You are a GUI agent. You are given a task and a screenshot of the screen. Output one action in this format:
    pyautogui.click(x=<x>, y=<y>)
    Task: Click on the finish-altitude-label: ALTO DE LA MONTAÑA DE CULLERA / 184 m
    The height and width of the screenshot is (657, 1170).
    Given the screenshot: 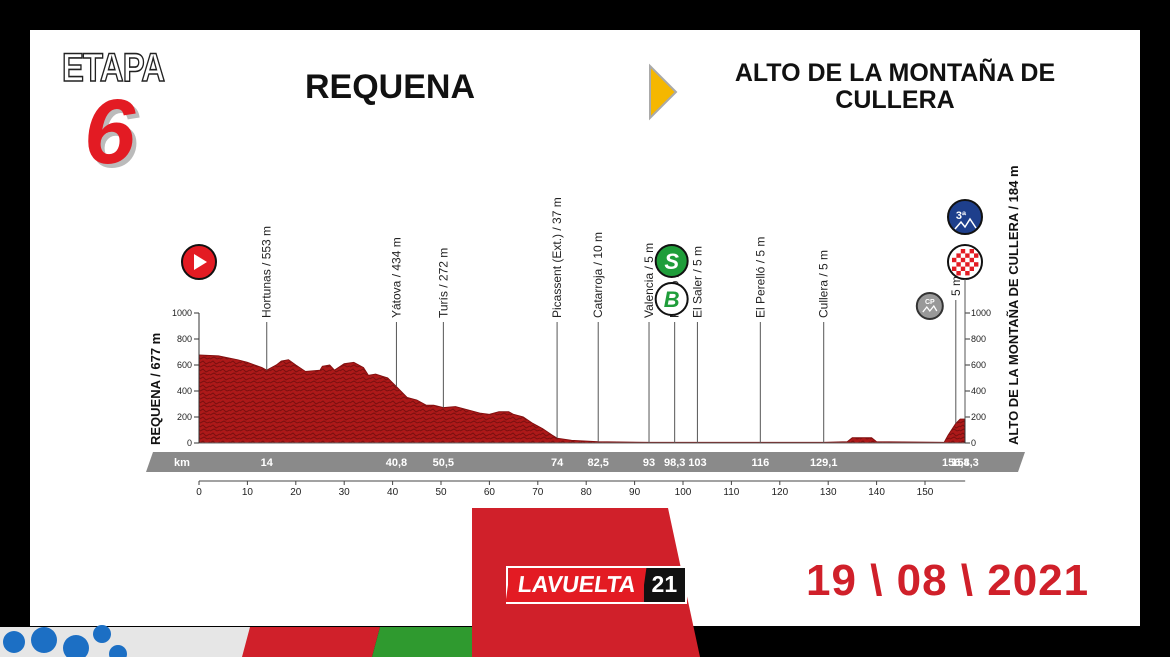 What is the action you would take?
    pyautogui.click(x=1013, y=305)
    